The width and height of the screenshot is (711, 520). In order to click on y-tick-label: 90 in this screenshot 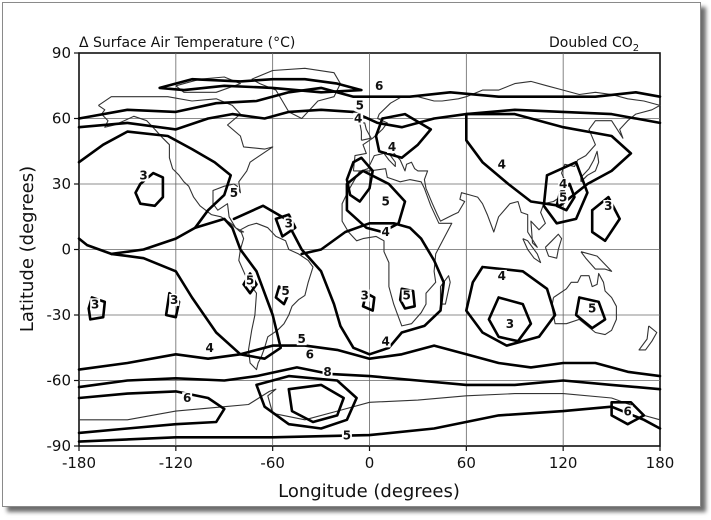, I will do `click(61, 53)`.